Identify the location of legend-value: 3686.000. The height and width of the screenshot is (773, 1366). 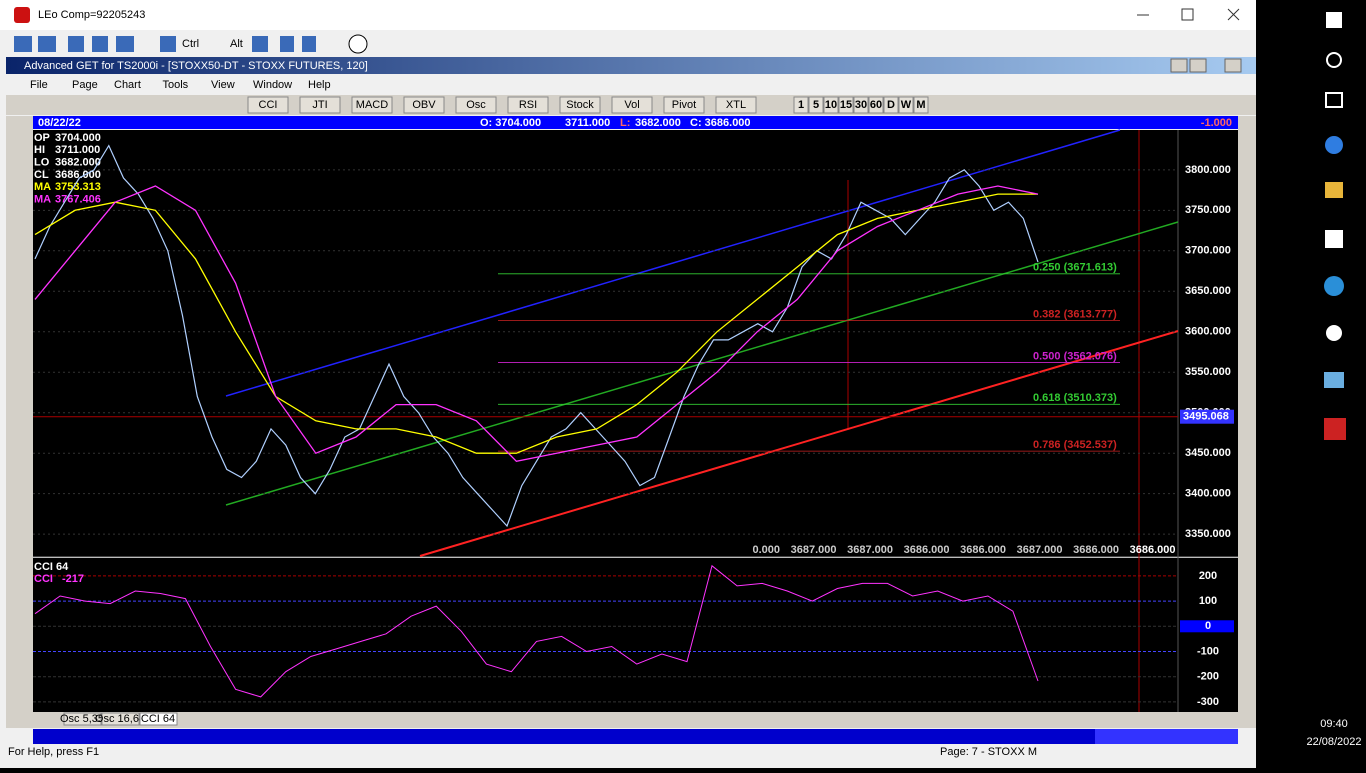
(78, 175).